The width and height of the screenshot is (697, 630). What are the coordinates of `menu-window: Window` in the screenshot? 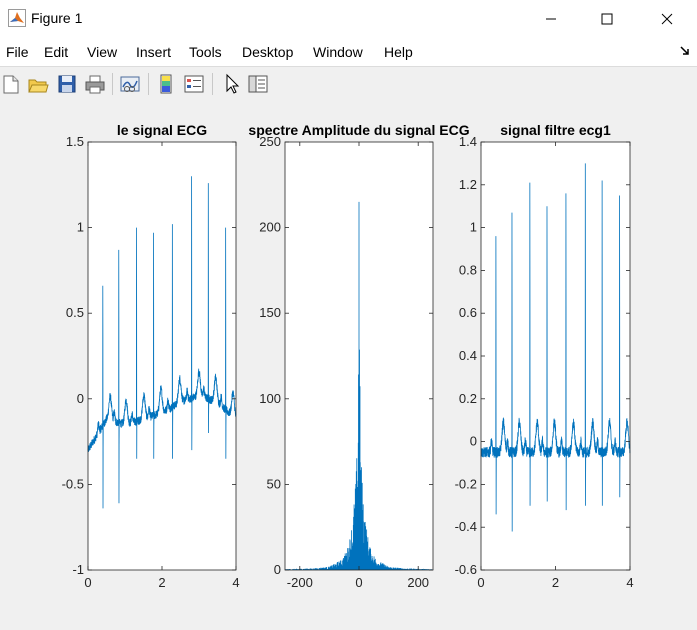 It's located at (338, 52).